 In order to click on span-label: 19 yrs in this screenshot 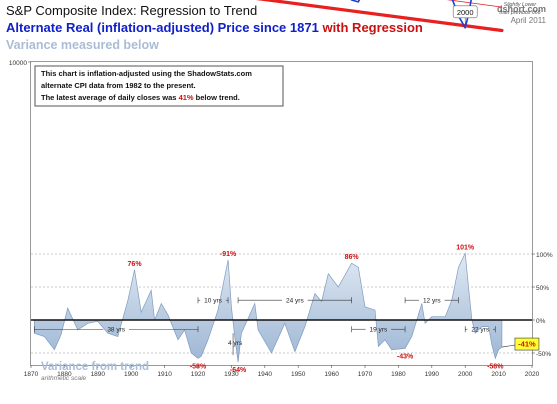, I will do `click(379, 330)`.